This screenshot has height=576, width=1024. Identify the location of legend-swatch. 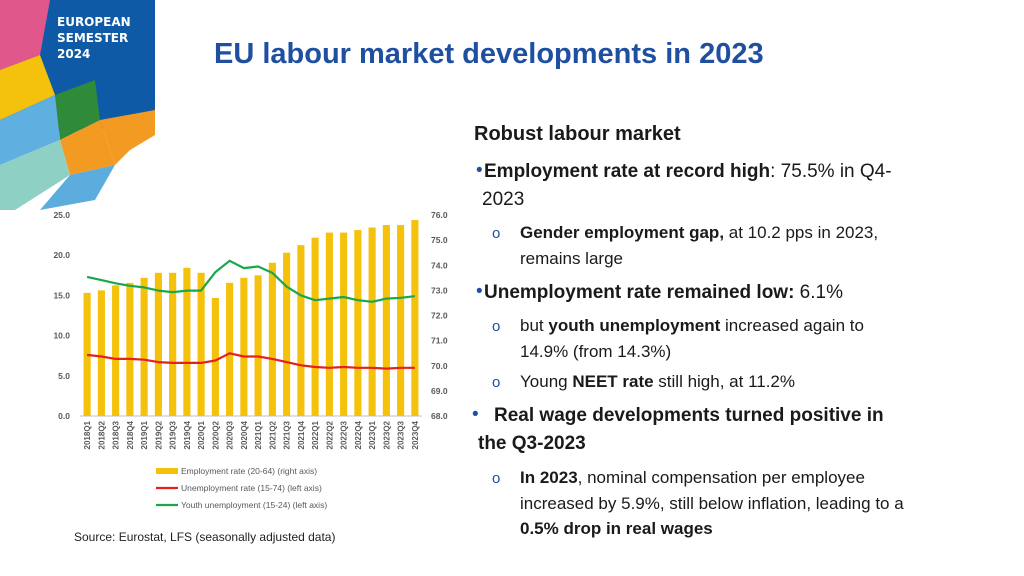
(167, 471).